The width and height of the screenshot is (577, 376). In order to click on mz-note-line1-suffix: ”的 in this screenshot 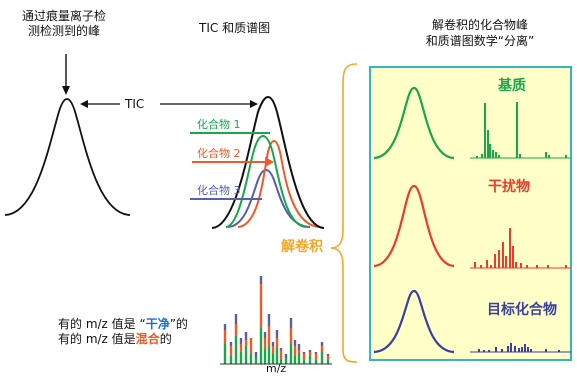, I will do `click(178, 324)`.